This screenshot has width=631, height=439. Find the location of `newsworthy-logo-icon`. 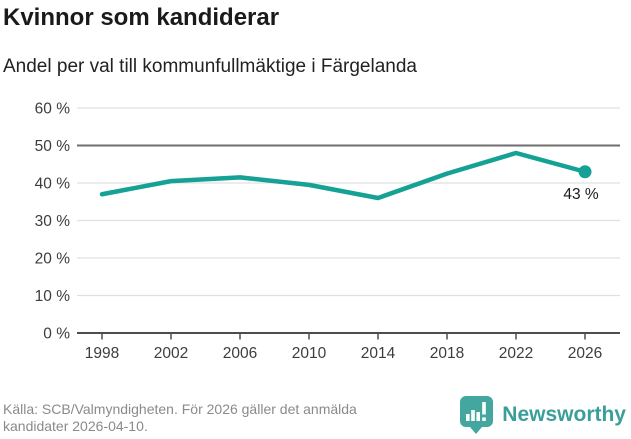

newsworthy-logo-icon is located at coordinates (477, 415).